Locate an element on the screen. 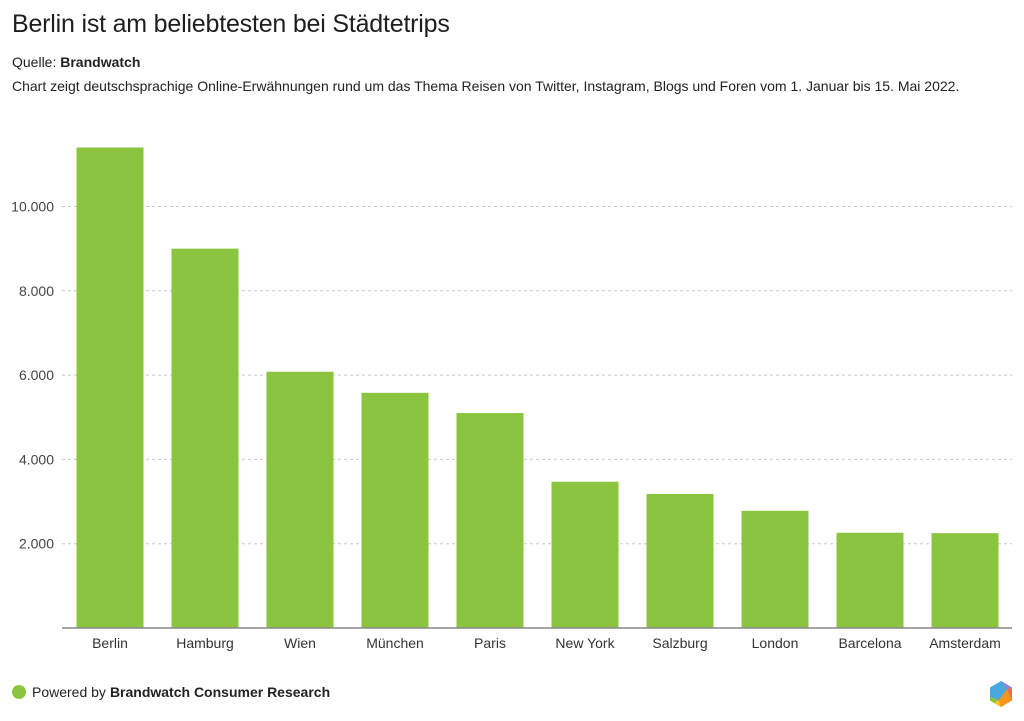  source-label: Quelle: is located at coordinates (34, 62).